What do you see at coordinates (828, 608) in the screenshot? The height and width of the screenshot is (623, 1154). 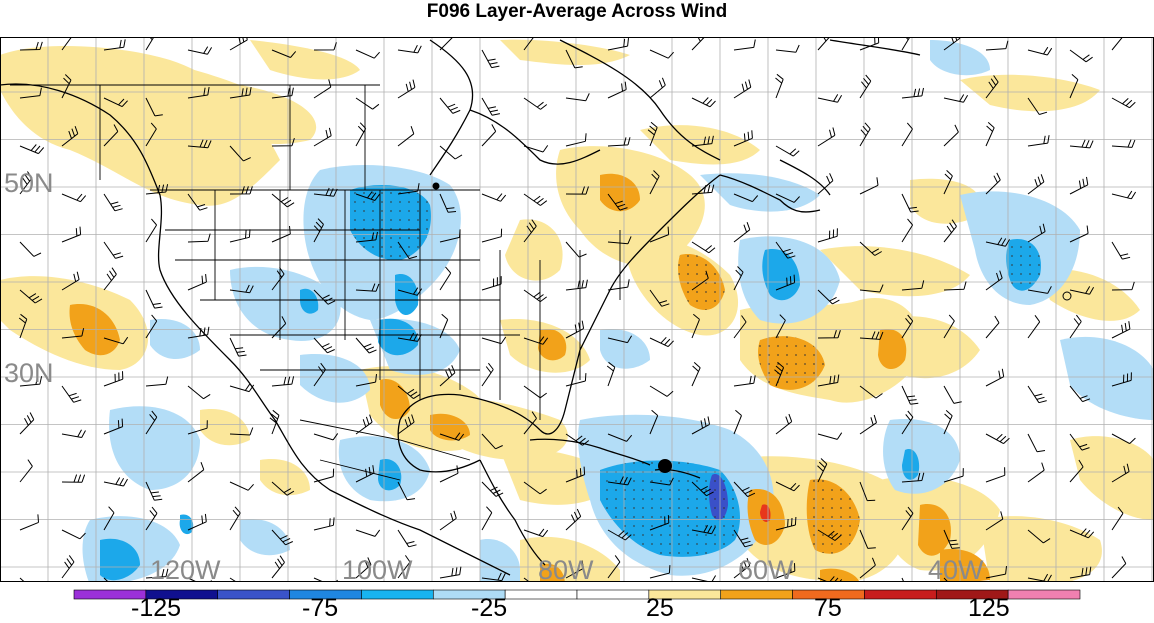 I see `colorbar-label-75: 75` at bounding box center [828, 608].